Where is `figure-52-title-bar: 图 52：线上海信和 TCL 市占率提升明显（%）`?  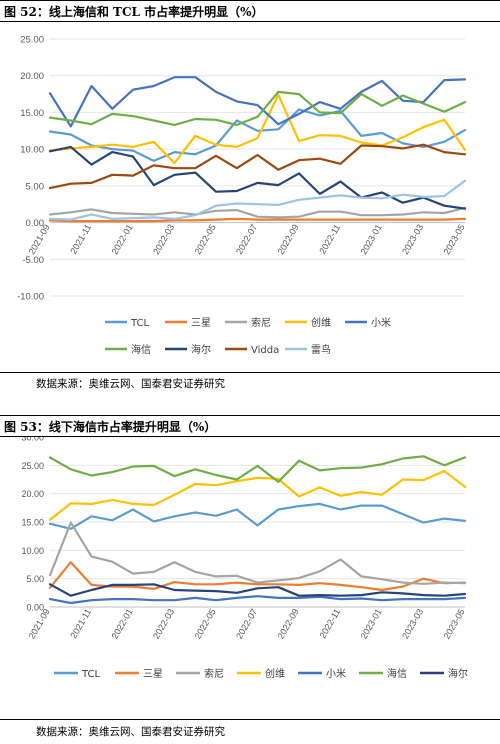 figure-52-title-bar: 图 52：线上海信和 TCL 市占率提升明显（%） is located at coordinates (250, 11).